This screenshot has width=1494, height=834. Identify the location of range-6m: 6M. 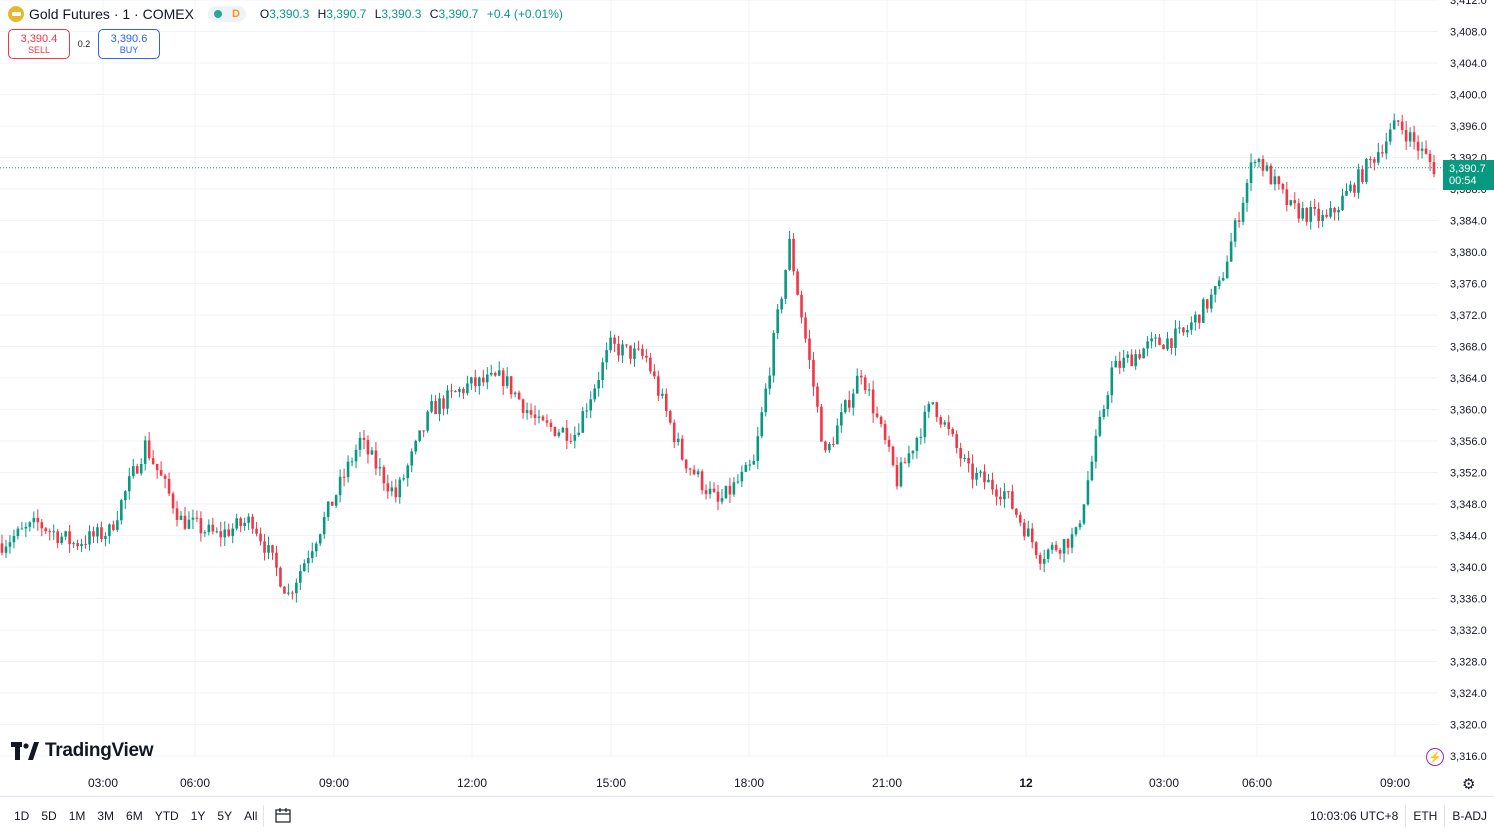
(134, 815).